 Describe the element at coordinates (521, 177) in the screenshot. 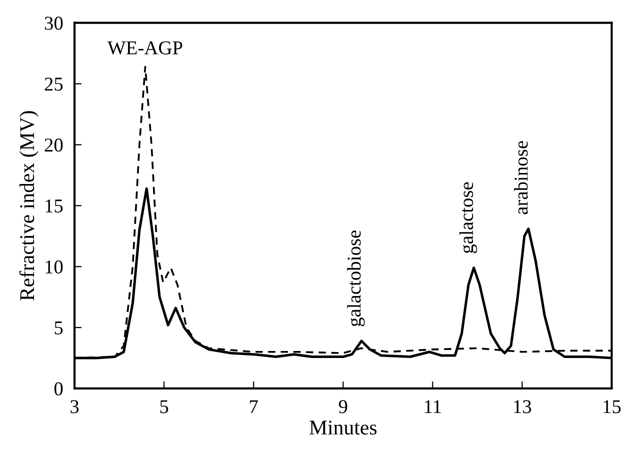

I see `annotation: arabinose` at that location.